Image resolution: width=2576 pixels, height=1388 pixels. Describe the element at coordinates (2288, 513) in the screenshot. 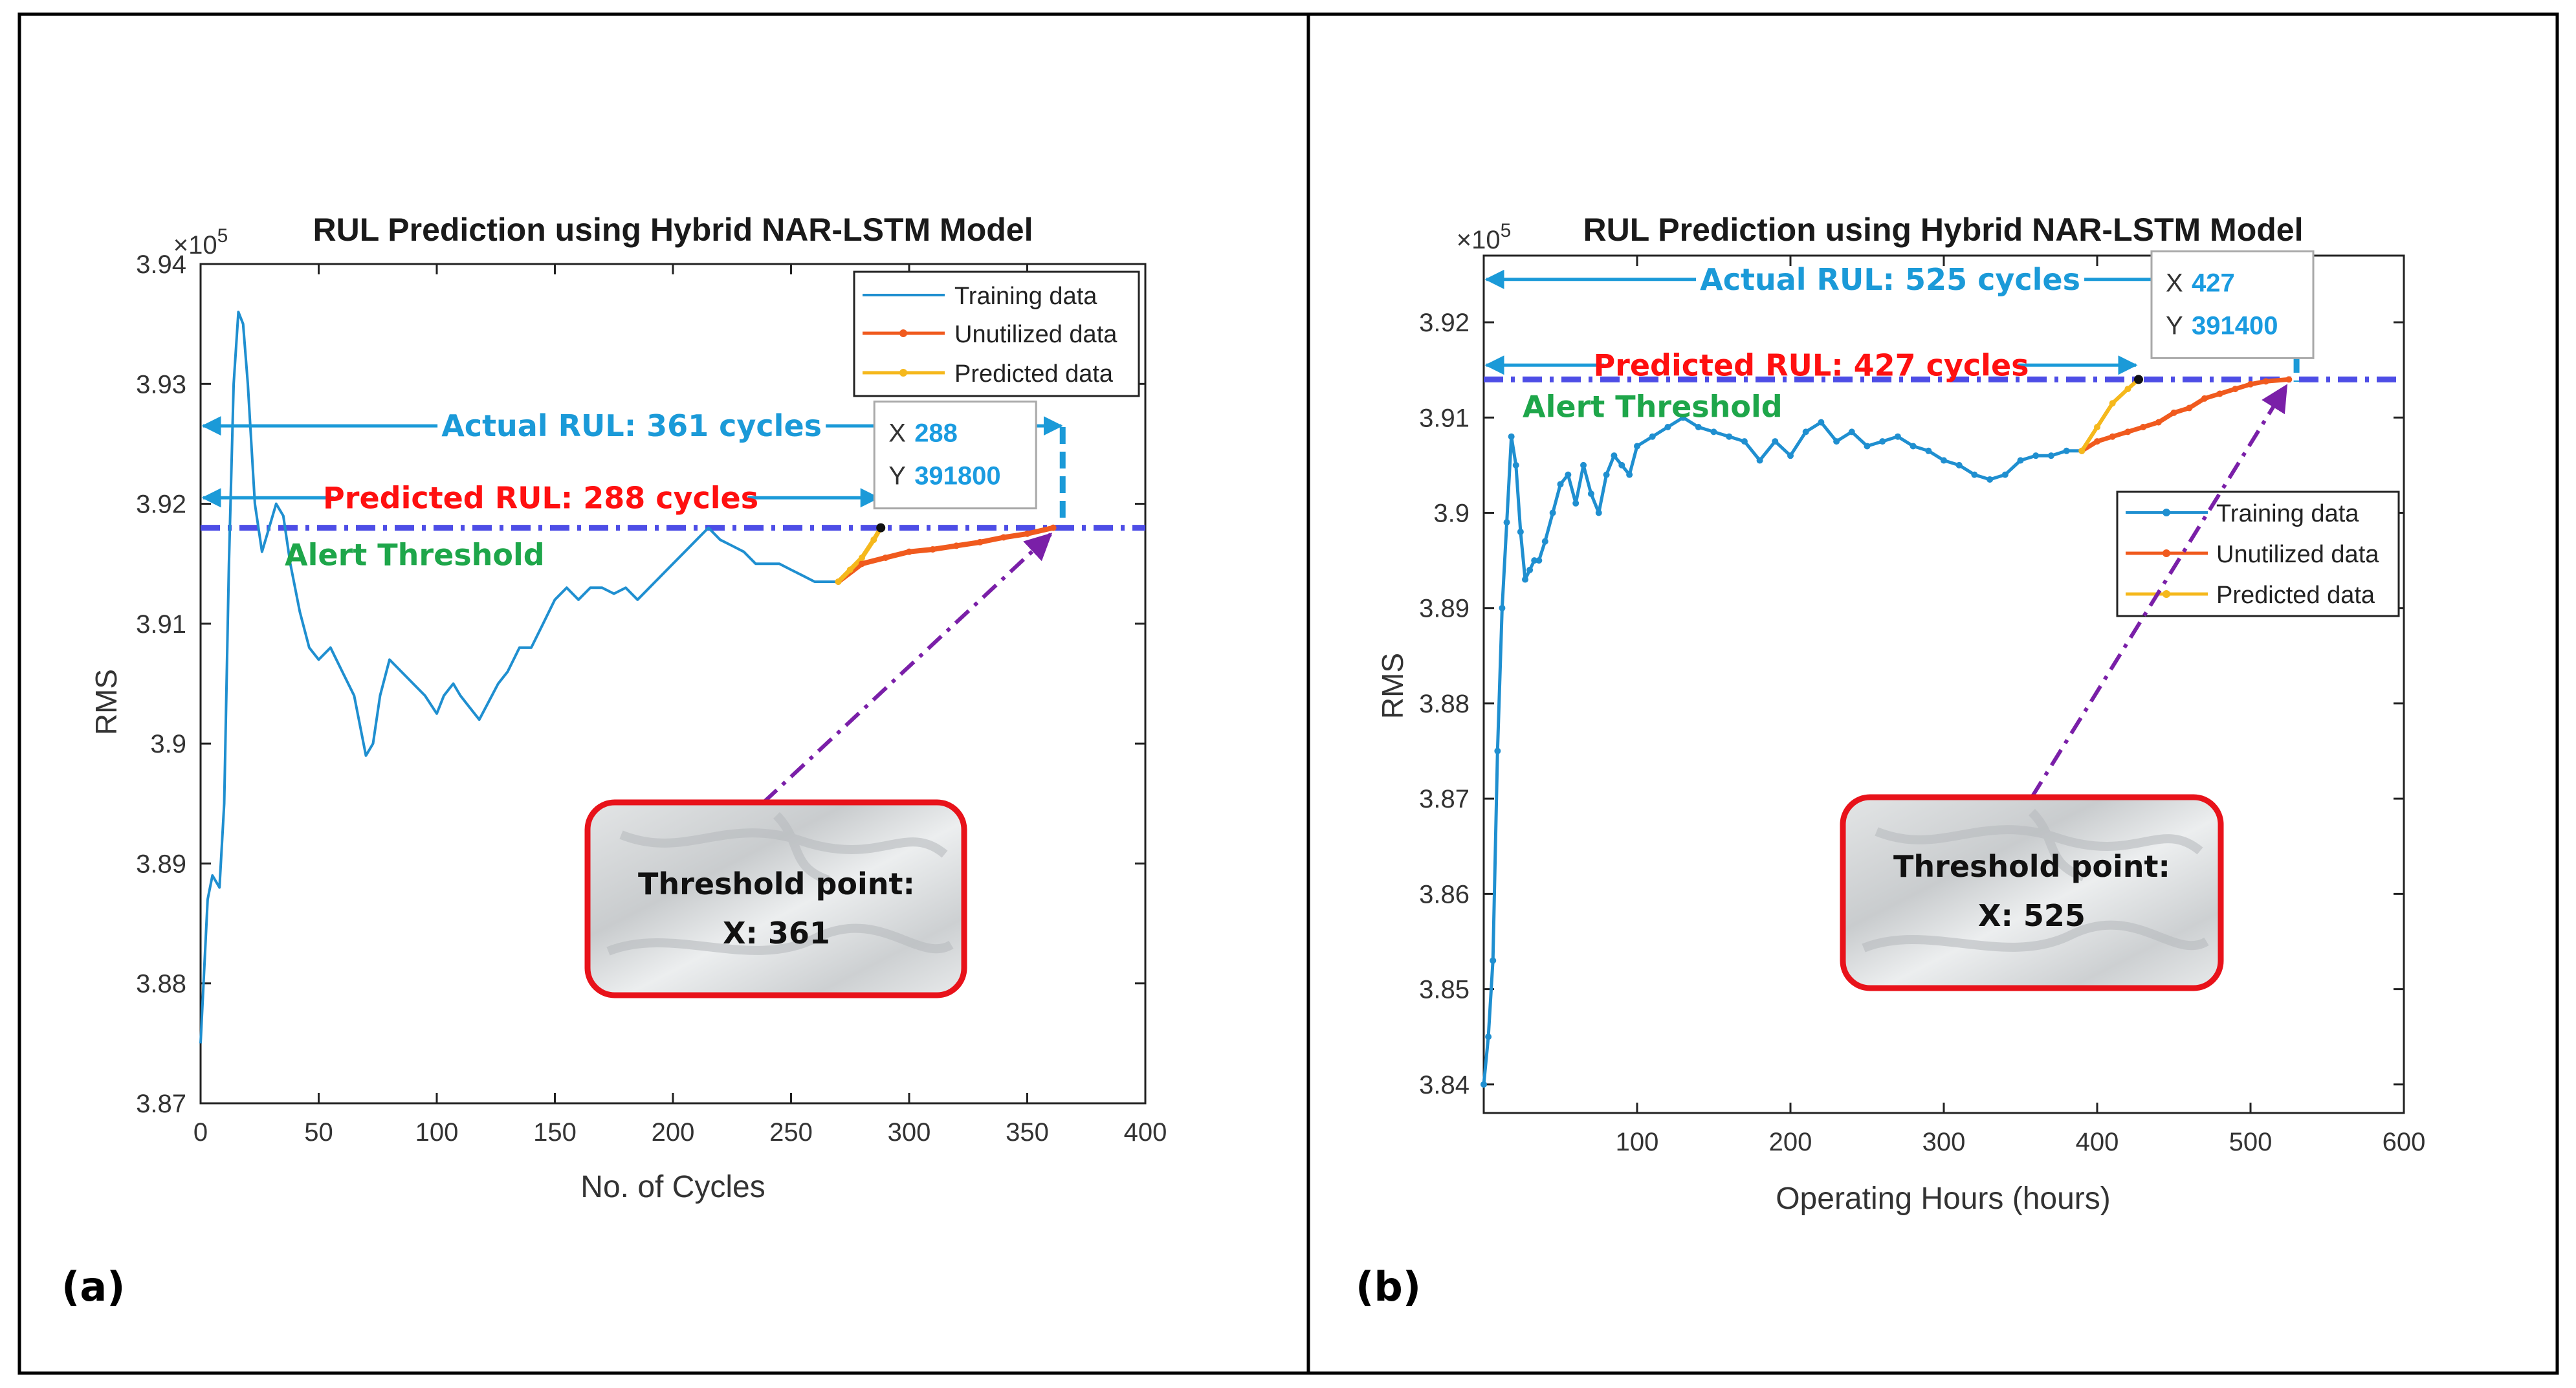

I see `panel-b-legend-training-label: Training data` at that location.